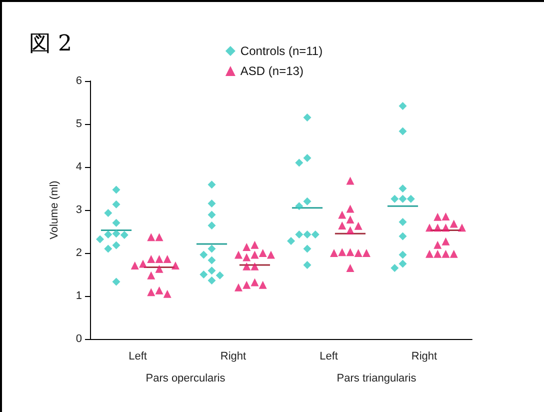  Describe the element at coordinates (79, 124) in the screenshot. I see `y-tick-label: 5` at that location.